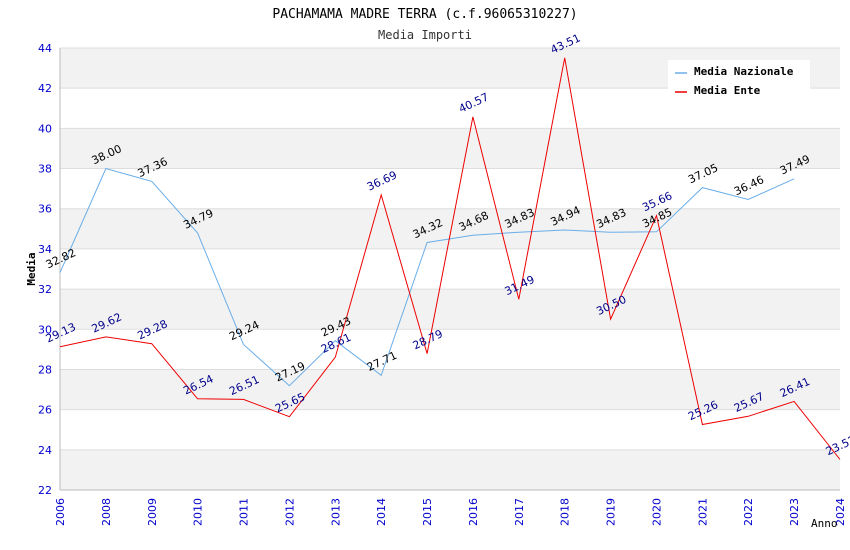  What do you see at coordinates (45, 48) in the screenshot?
I see `y-tick-label: 44` at bounding box center [45, 48].